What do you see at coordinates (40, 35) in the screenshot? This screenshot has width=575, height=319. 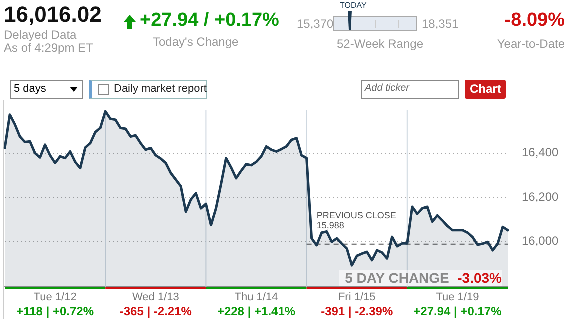 I see `text: Delayed Data` at bounding box center [40, 35].